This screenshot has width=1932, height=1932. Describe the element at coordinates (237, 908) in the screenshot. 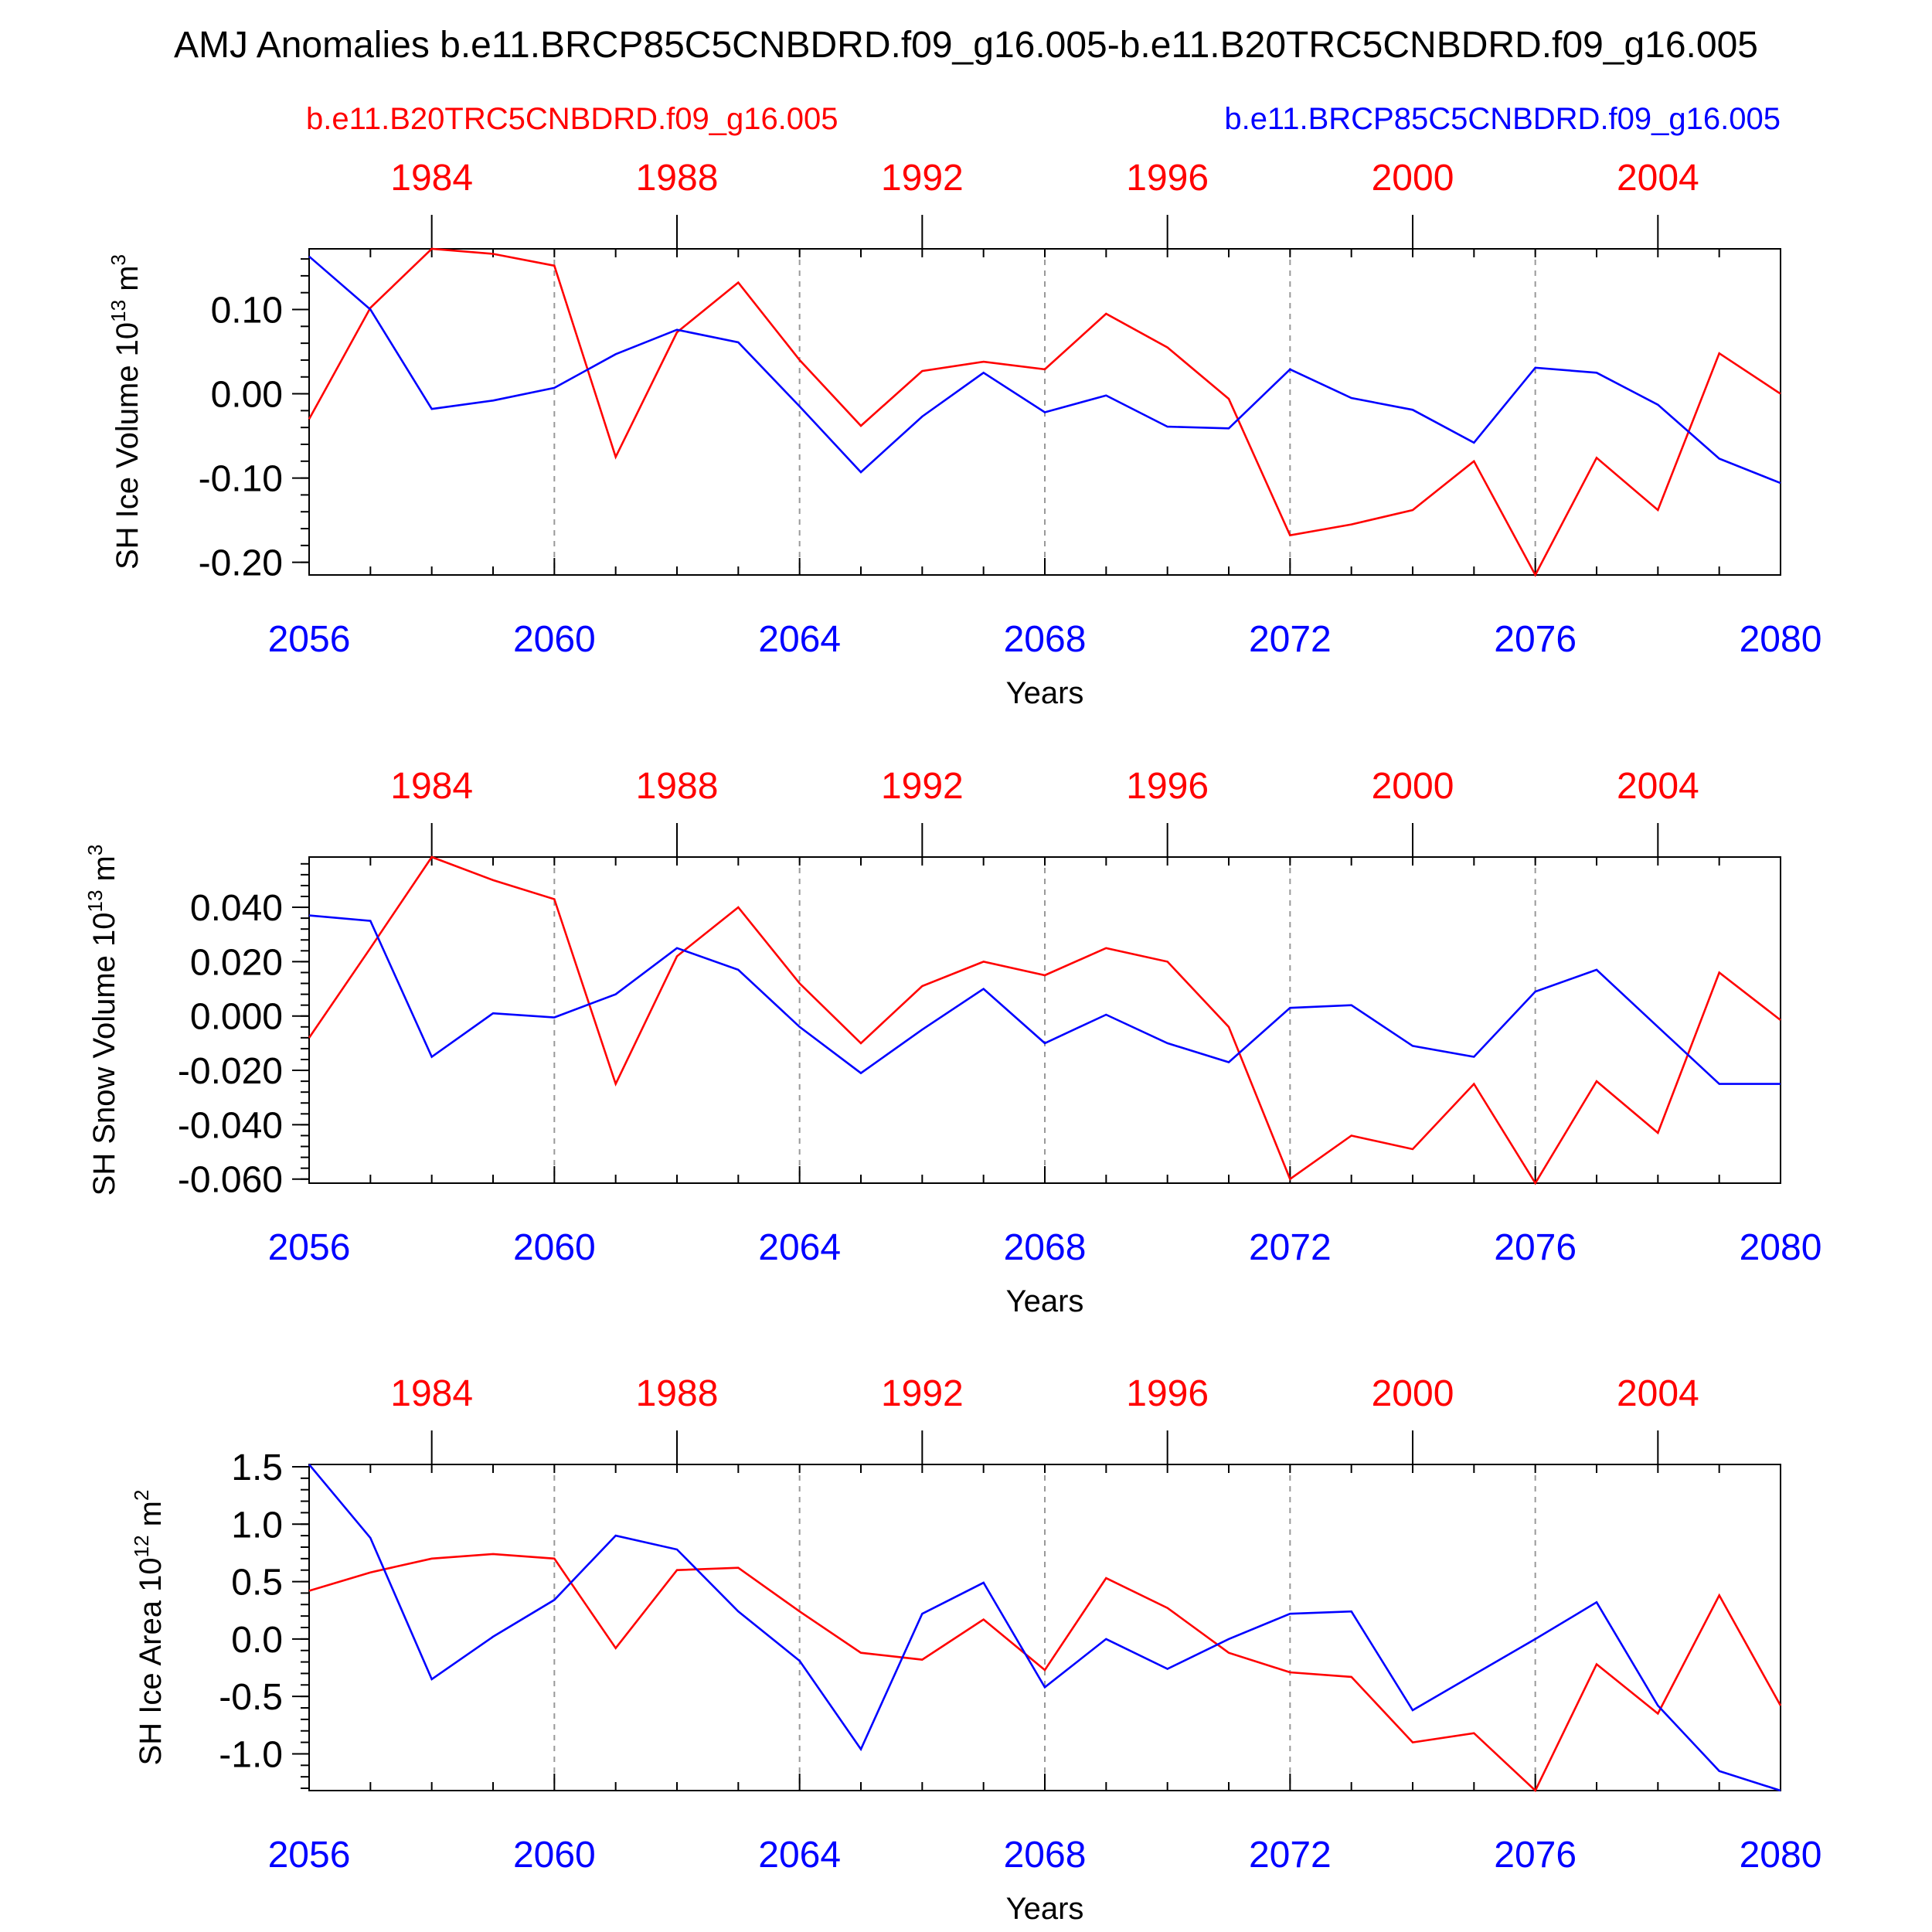

I see `y-tick-label: 0.040` at that location.